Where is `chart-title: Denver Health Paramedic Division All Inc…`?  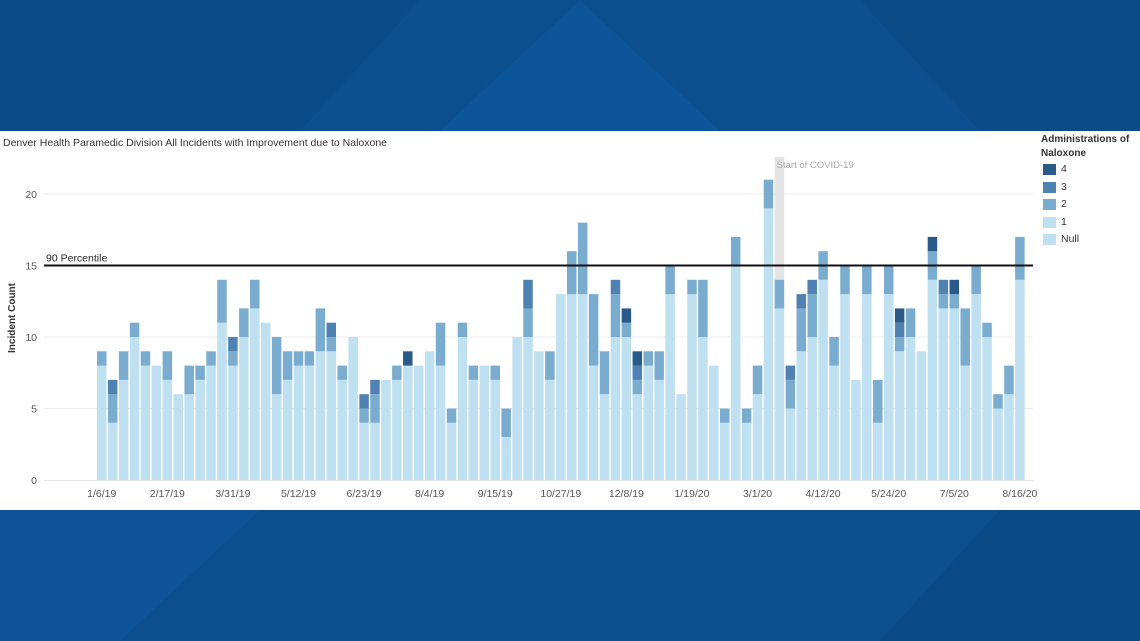
chart-title: Denver Health Paramedic Division All Inc… is located at coordinates (195, 143).